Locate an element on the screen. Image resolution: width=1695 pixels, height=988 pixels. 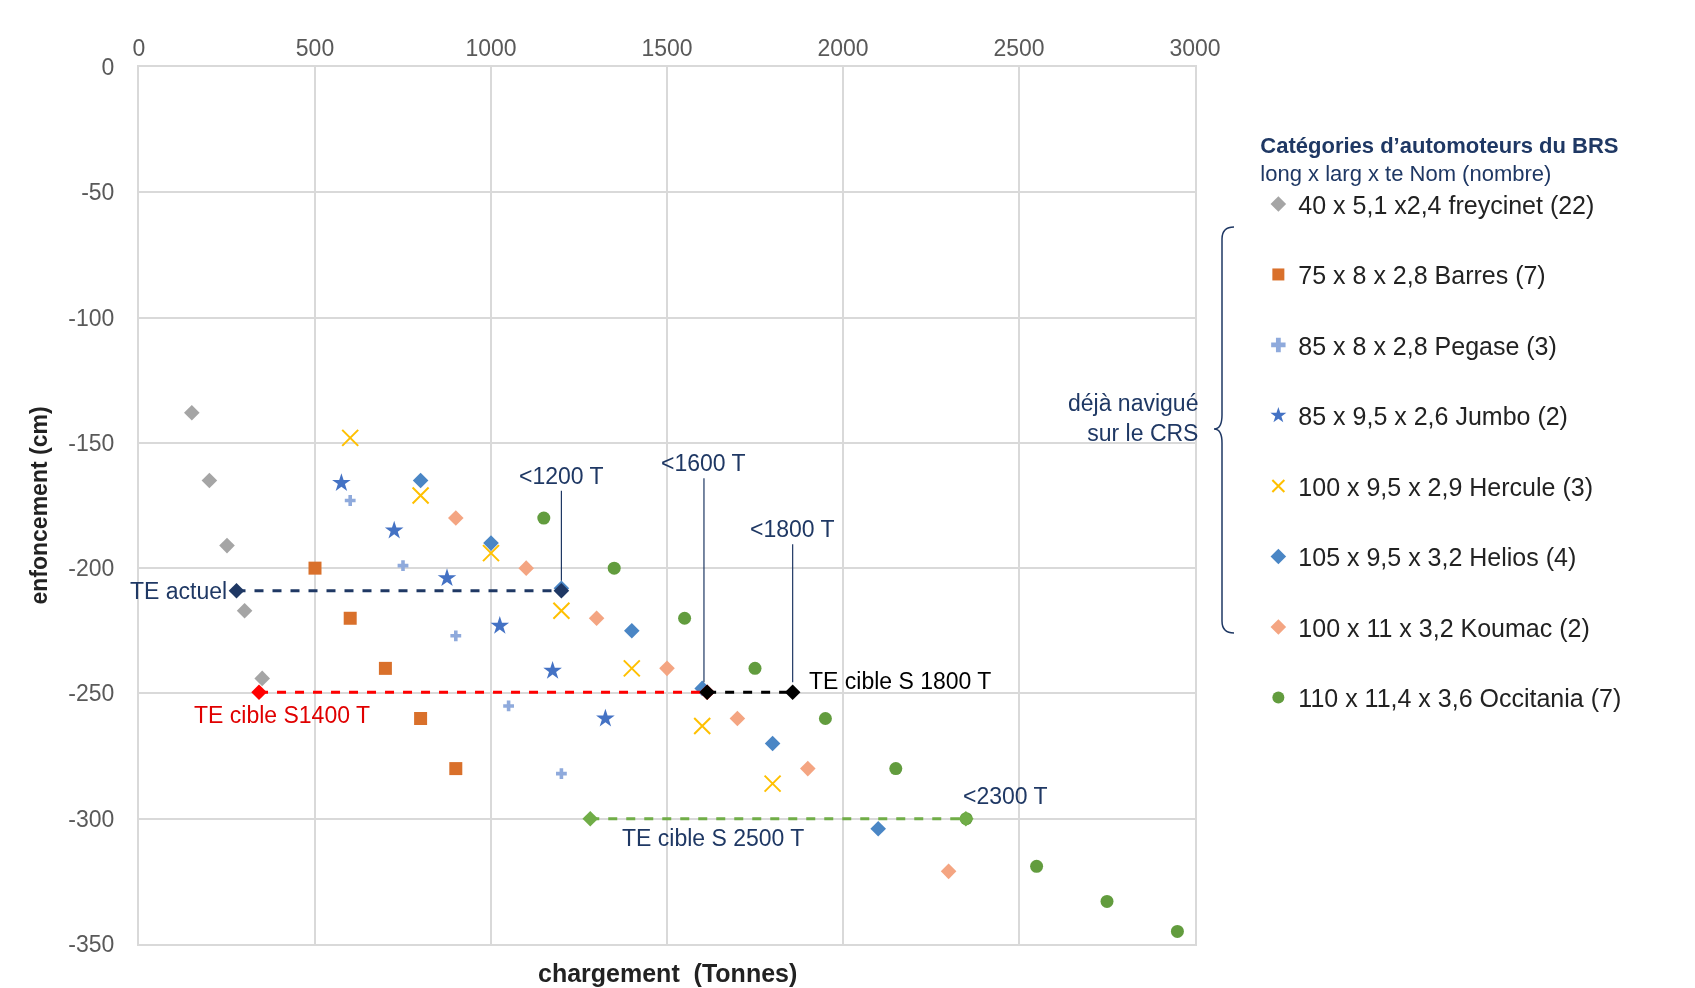
annotation: <2300 T is located at coordinates (1005, 796).